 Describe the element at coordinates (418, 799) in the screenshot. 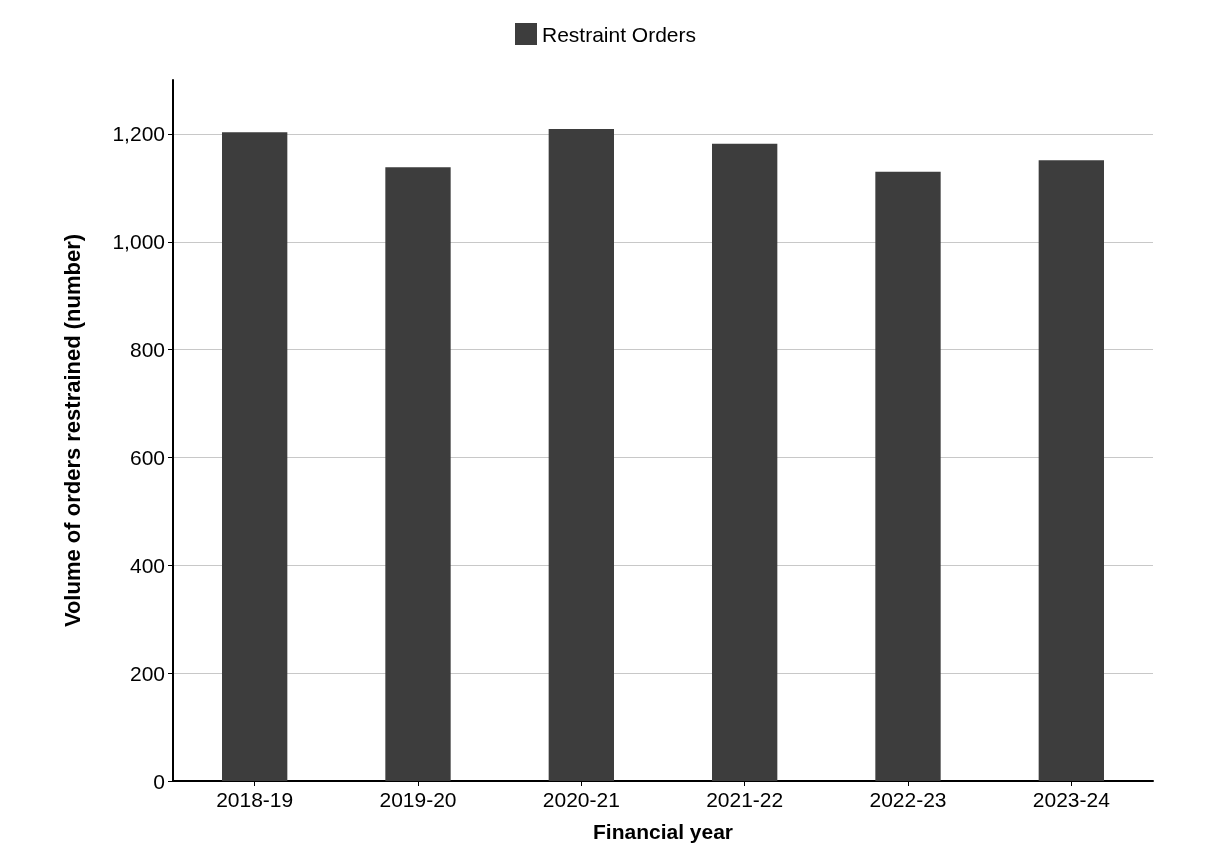

I see `x-tick-label: 2019-20` at that location.